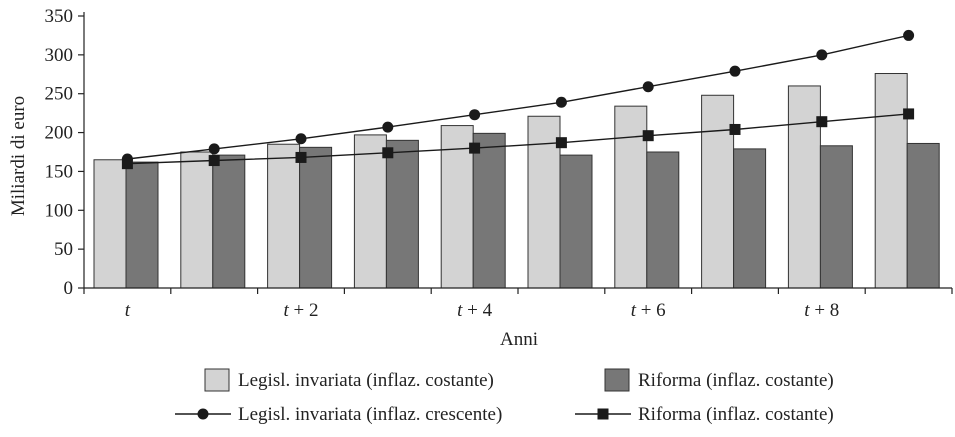 Image resolution: width=955 pixels, height=437 pixels. Describe the element at coordinates (59, 210) in the screenshot. I see `y-tick-label: 100` at that location.